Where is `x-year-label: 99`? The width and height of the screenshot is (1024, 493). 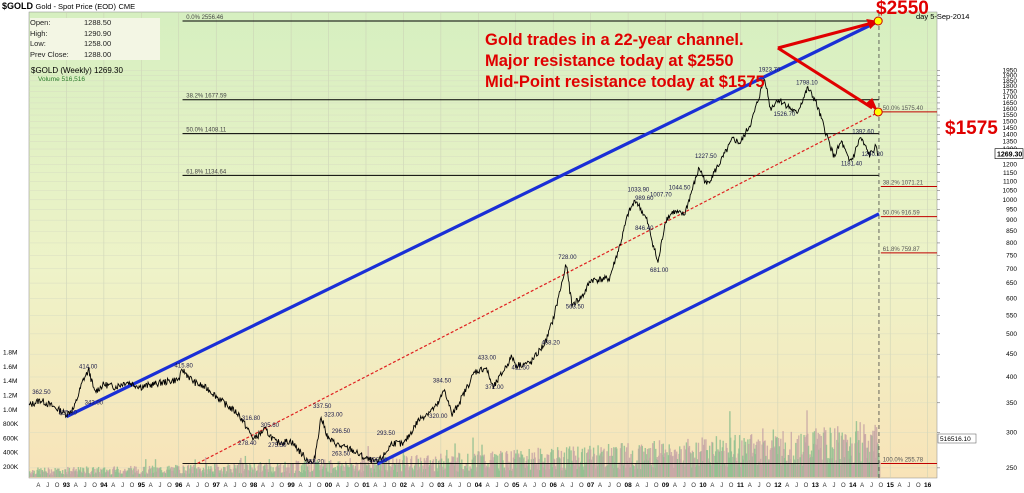 x-year-label: 99 is located at coordinates (291, 485).